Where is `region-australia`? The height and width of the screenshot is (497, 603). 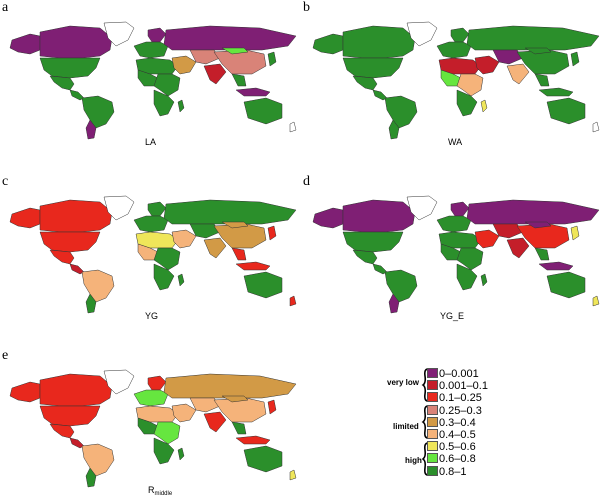
region-australia is located at coordinates (263, 459).